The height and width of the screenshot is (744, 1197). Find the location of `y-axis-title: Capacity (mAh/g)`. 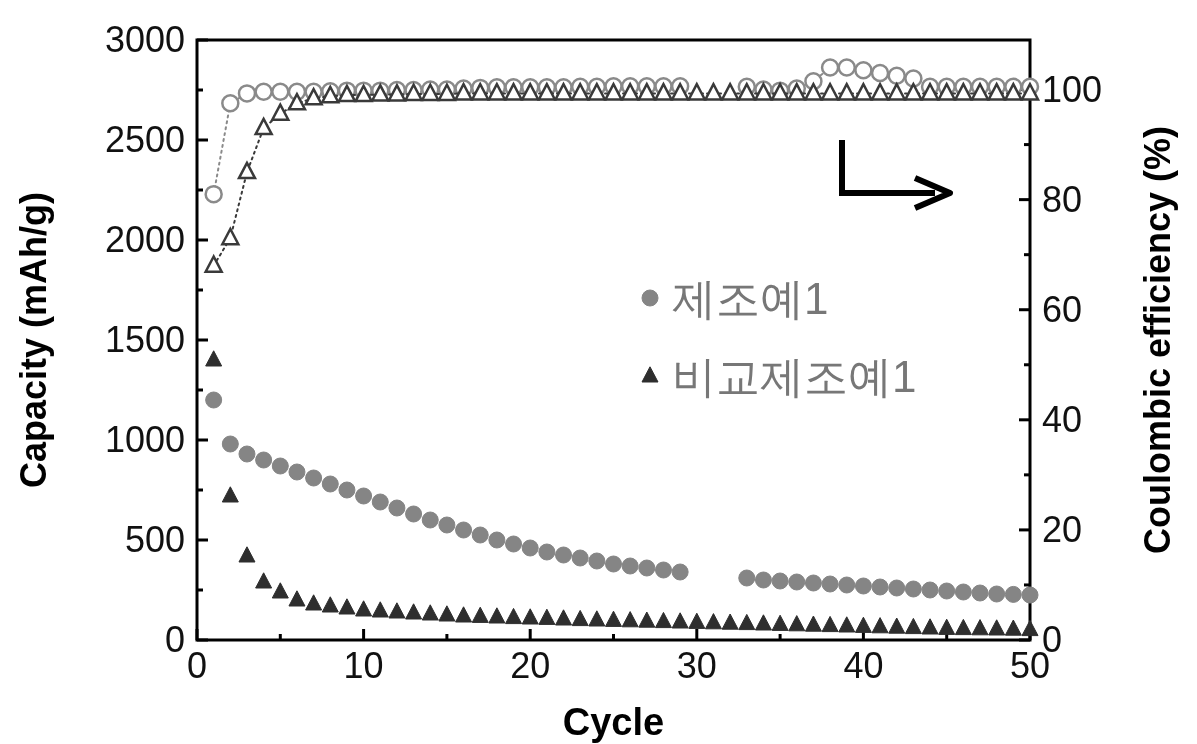

y-axis-title: Capacity (mAh/g) is located at coordinates (33, 340).